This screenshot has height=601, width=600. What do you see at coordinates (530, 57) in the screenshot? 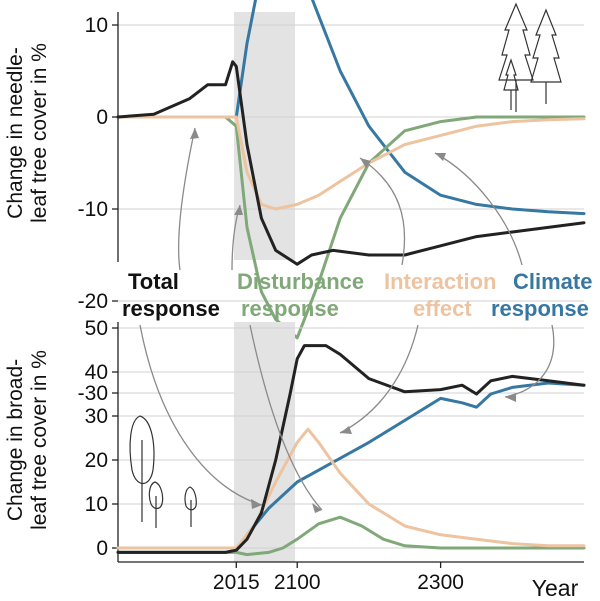
I see `needle-leaf-trees-icon` at bounding box center [530, 57].